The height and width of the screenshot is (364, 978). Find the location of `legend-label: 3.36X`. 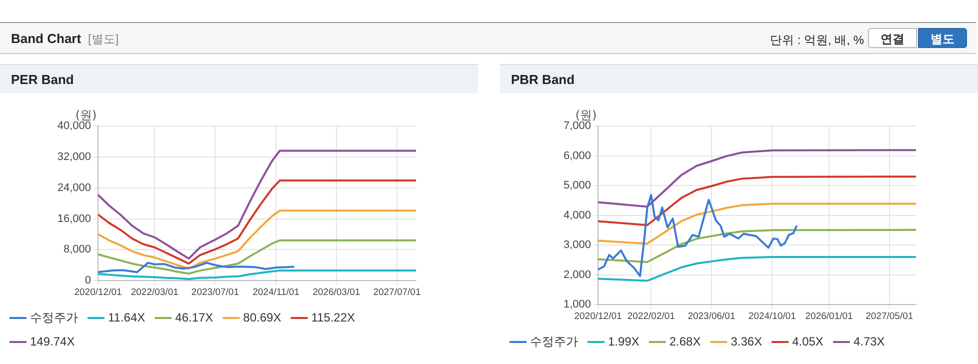

legend-label: 3.36X is located at coordinates (746, 341).